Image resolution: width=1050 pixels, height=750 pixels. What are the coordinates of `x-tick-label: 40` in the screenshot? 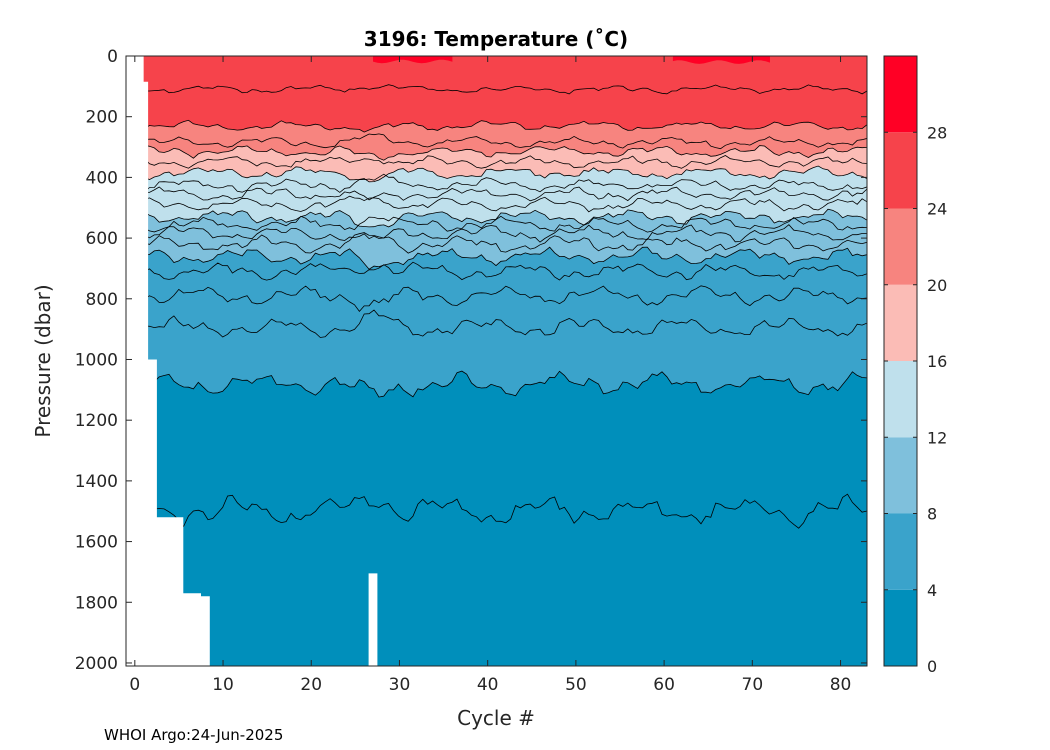 It's located at (488, 685).